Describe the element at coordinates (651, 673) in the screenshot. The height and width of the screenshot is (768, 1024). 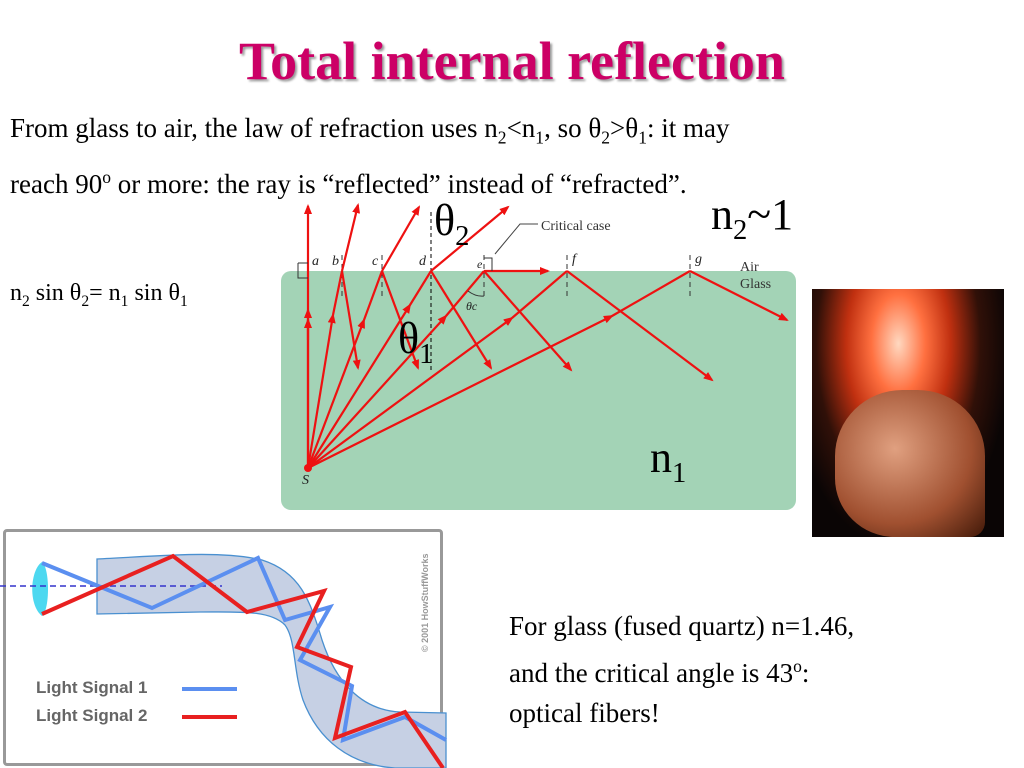
I see `text: and the critical angle is 43` at that location.